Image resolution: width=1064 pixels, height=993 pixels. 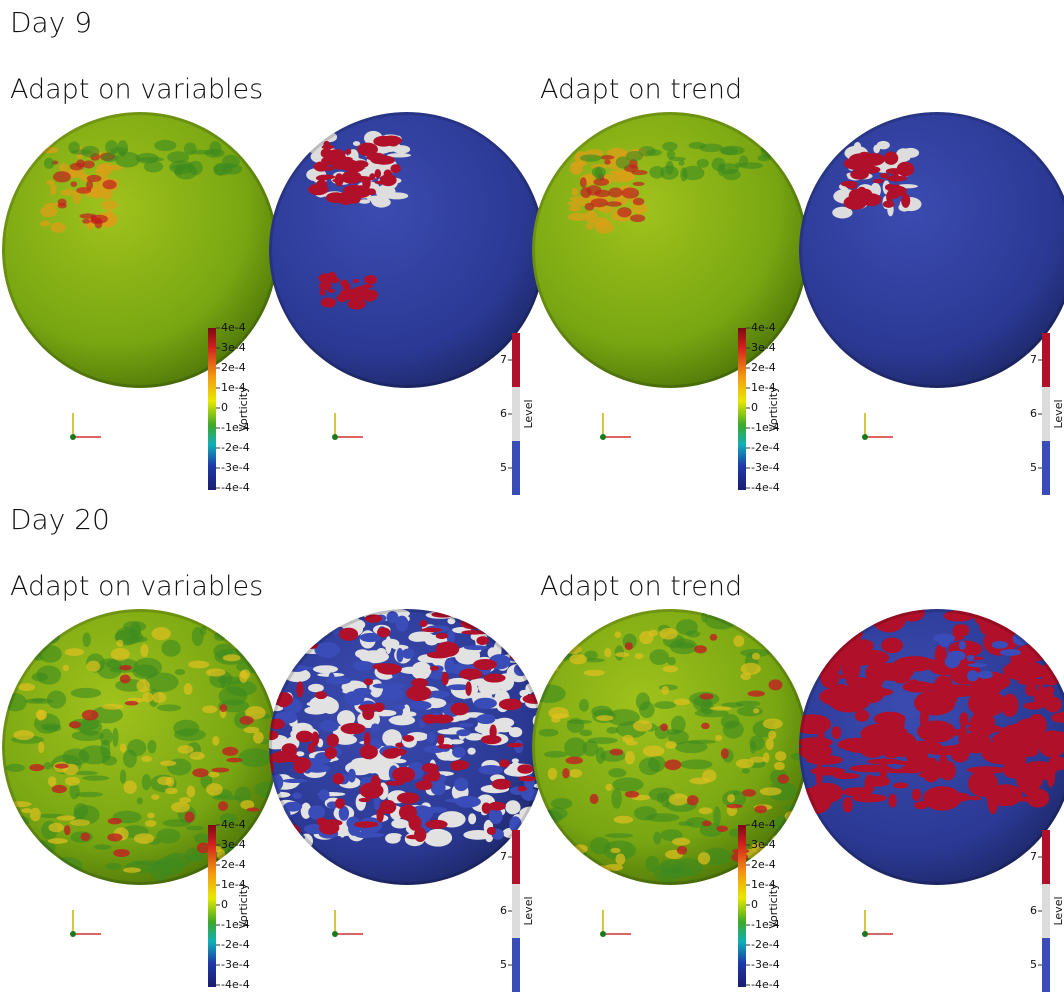 I want to click on colorbar-tick-label: -3e-4, so click(x=235, y=964).